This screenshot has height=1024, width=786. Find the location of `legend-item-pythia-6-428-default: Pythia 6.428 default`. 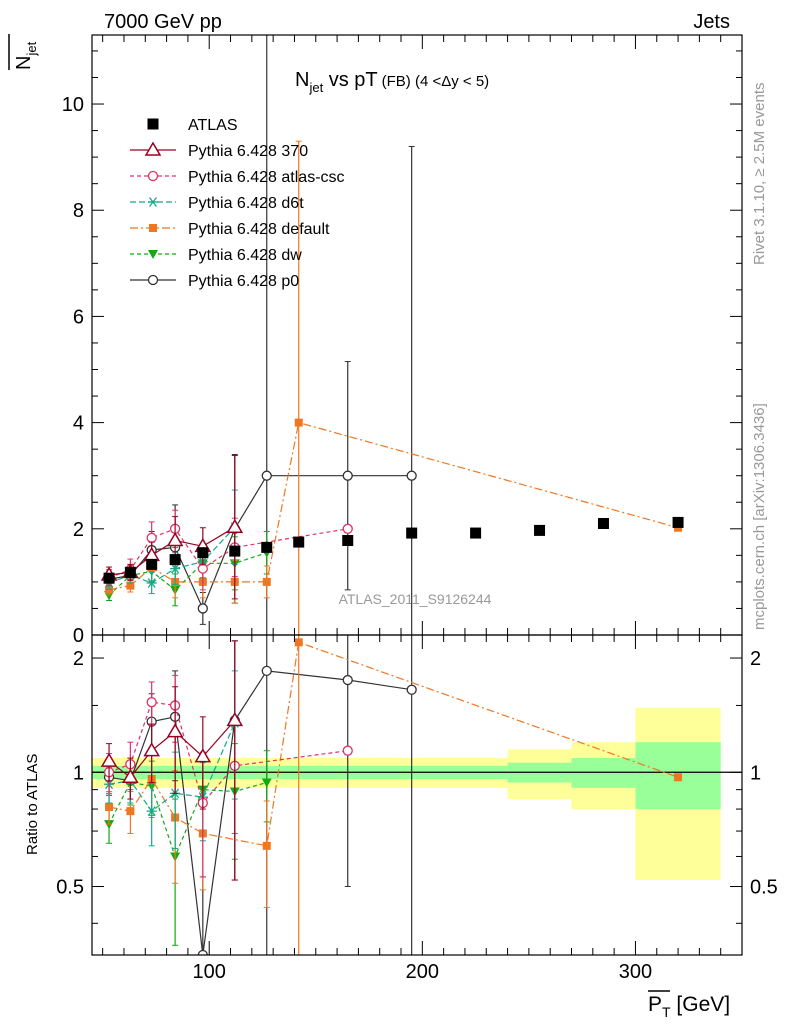

legend-item-pythia-6-428-default: Pythia 6.428 default is located at coordinates (230, 229).